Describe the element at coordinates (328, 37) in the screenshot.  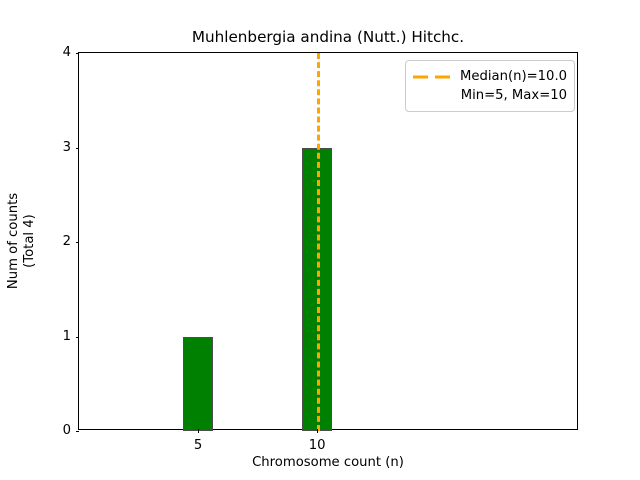
I see `chart-title: Muhlenbergia andina (Nutt.) Hitchc.` at that location.